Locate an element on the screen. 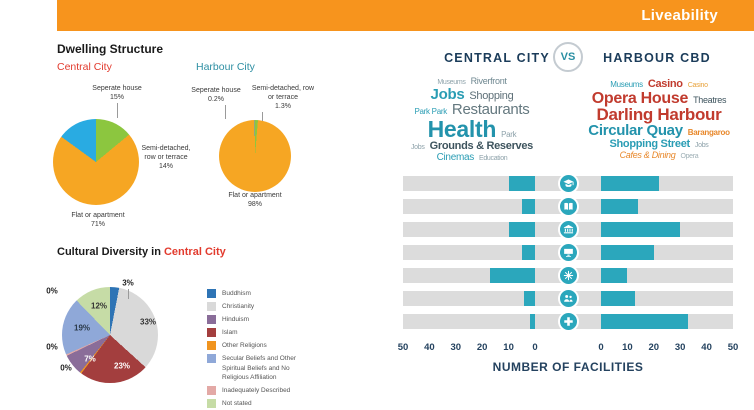  wordcloud-line: Darling Harbour is located at coordinates (659, 115).